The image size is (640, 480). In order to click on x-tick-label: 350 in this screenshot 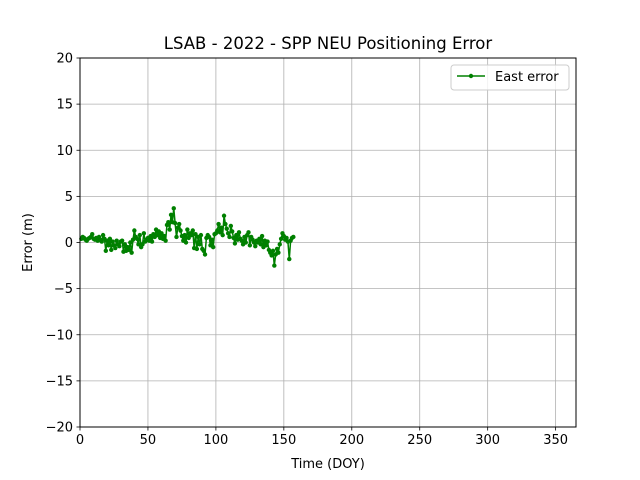, I will do `click(555, 440)`.